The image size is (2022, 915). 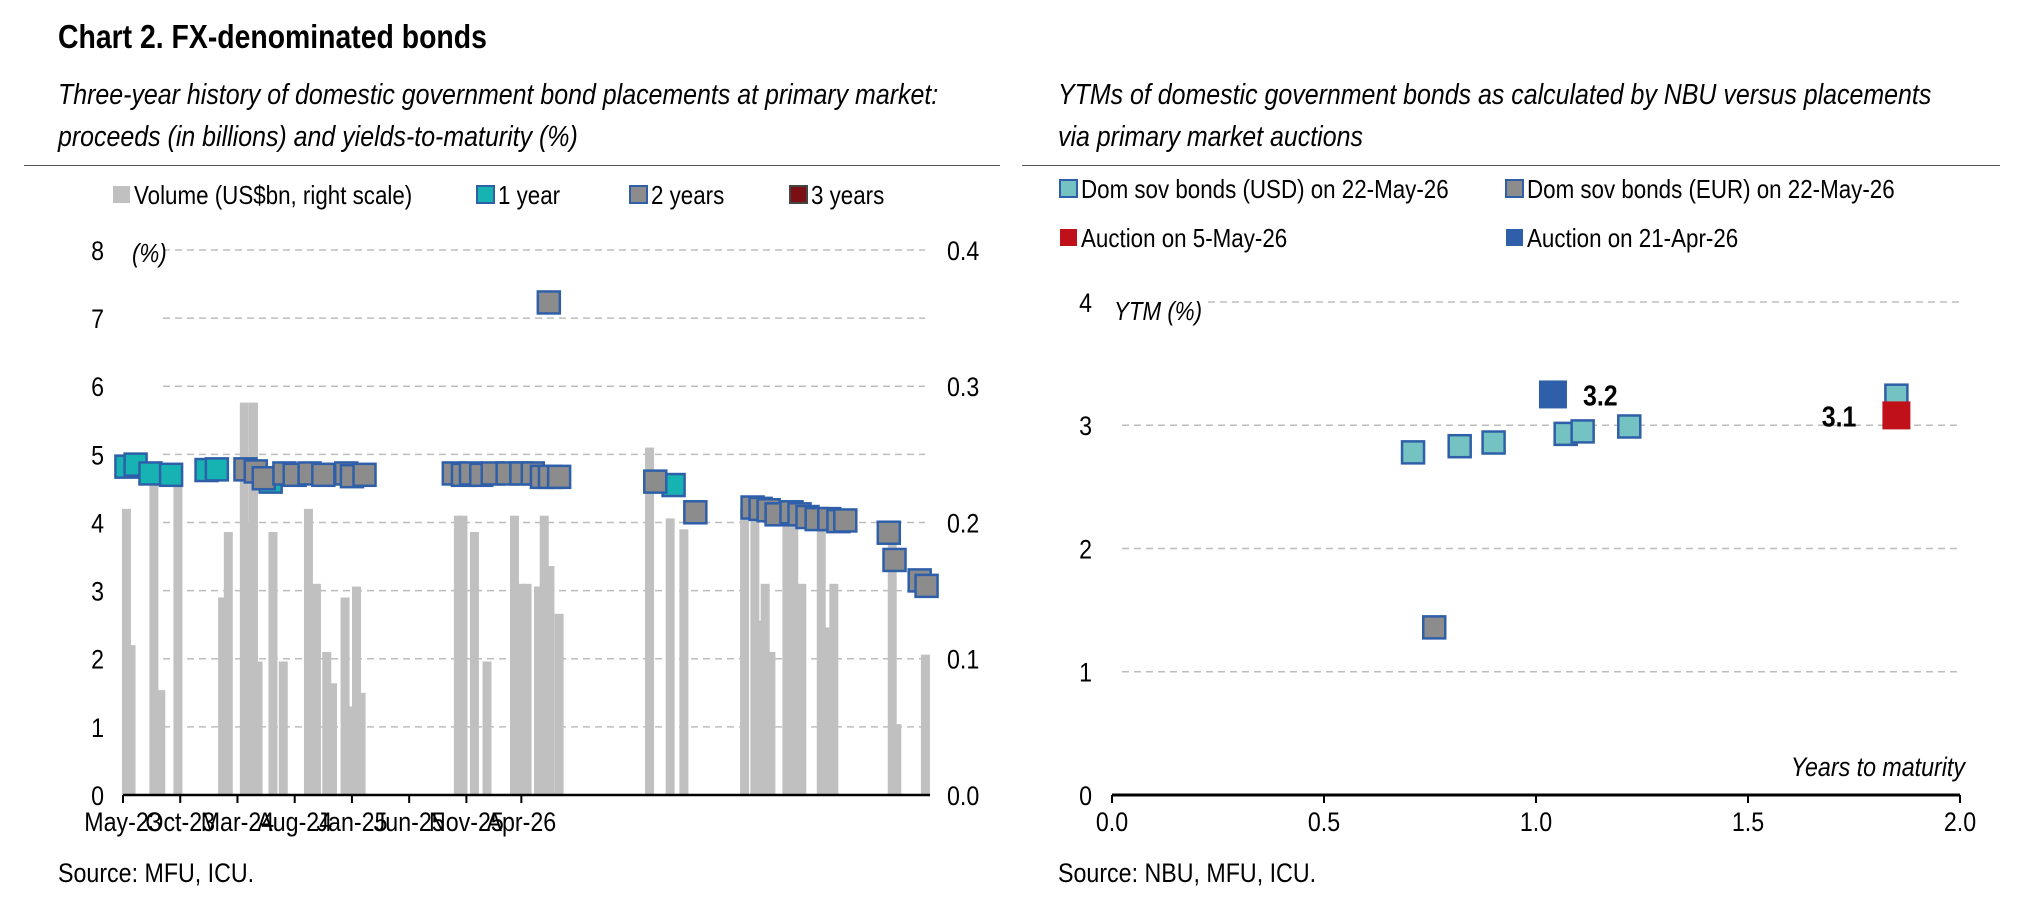 What do you see at coordinates (97, 524) in the screenshot?
I see `y-tick-label: 4` at bounding box center [97, 524].